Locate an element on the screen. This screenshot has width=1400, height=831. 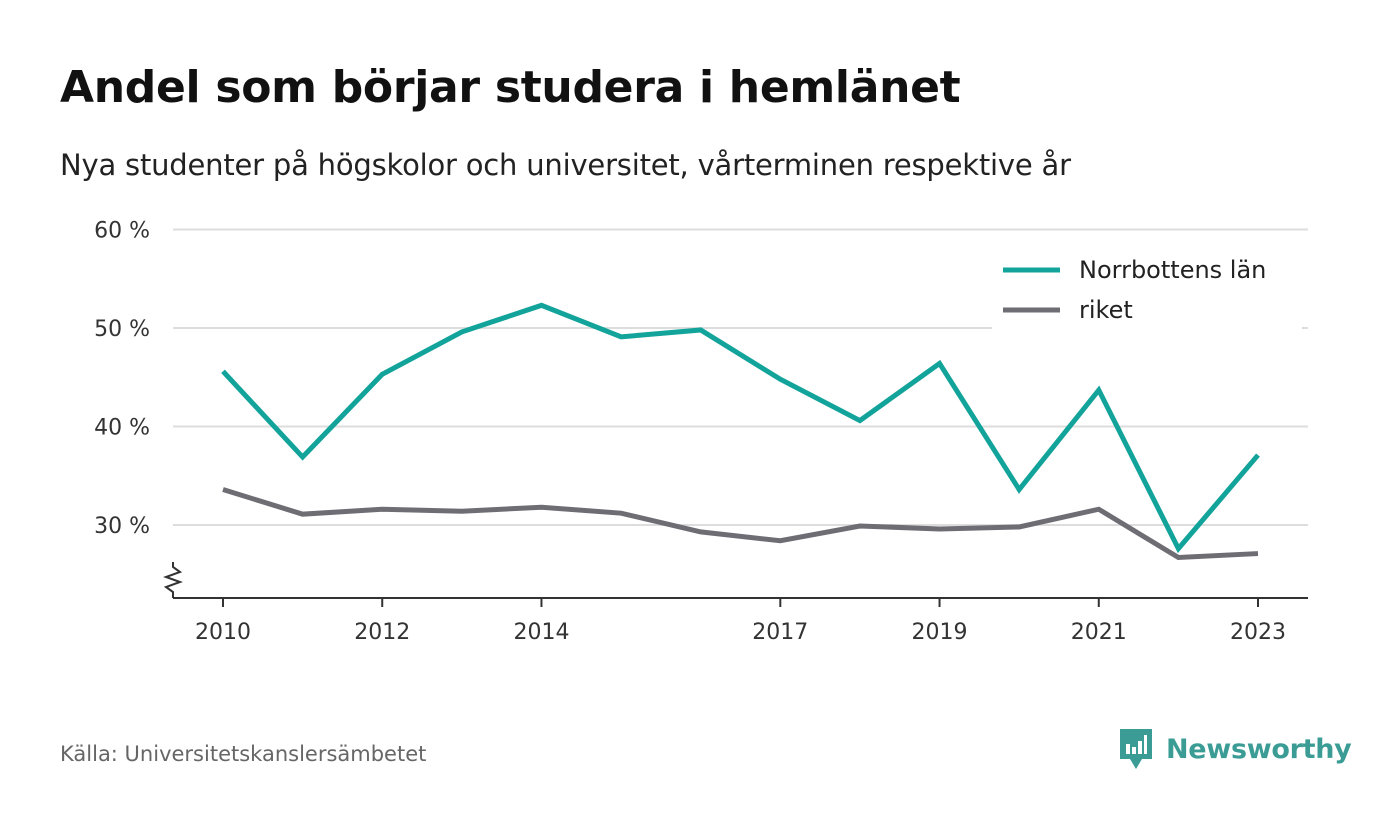
axis-break-icon is located at coordinates (173, 580).